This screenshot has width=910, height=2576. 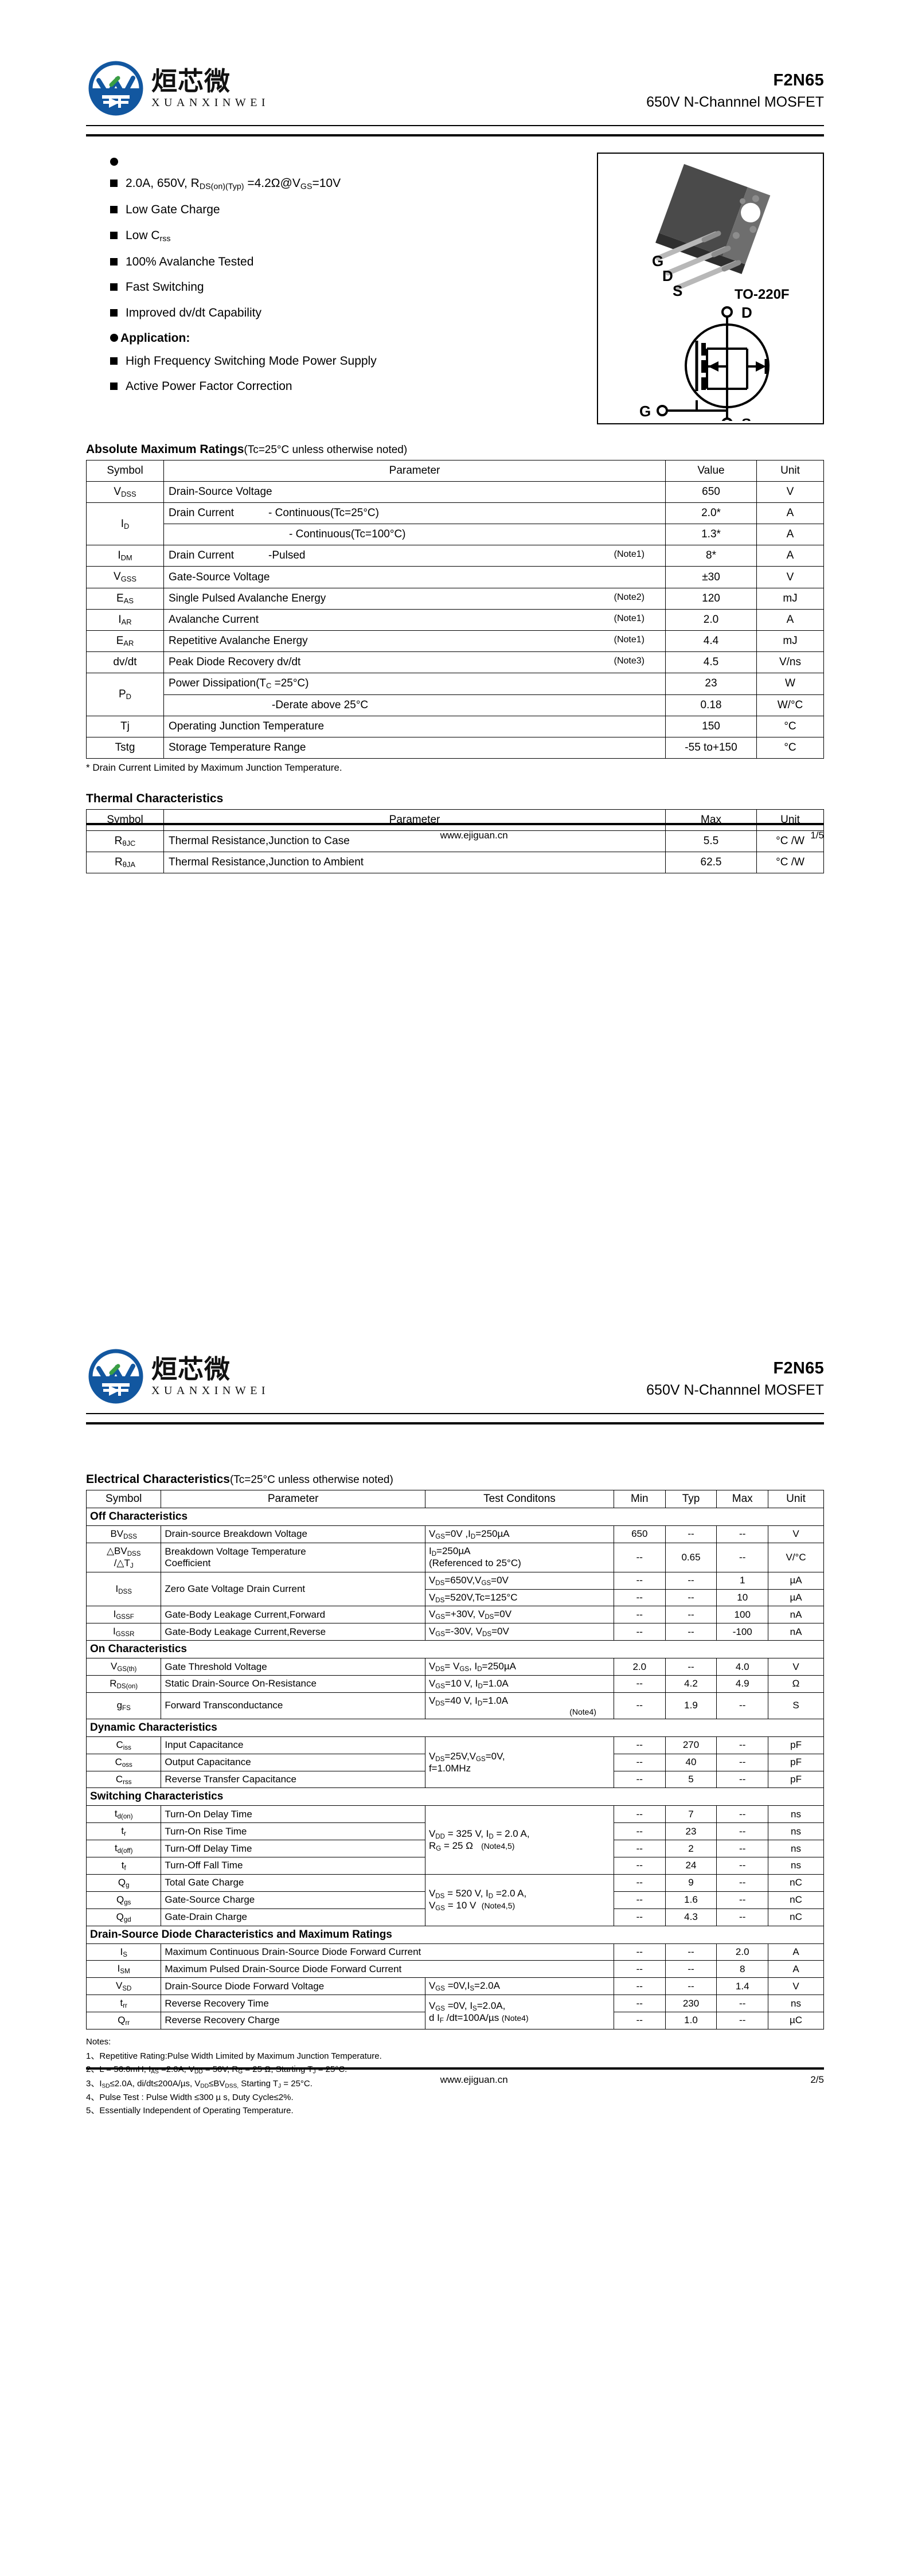 What do you see at coordinates (116, 1376) in the screenshot?
I see `xuanxinwei-logo-icon` at bounding box center [116, 1376].